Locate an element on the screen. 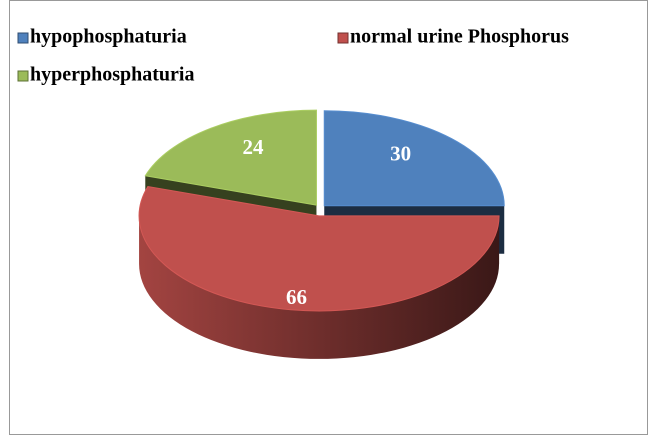 The width and height of the screenshot is (649, 436). data-label: 24 is located at coordinates (253, 147).